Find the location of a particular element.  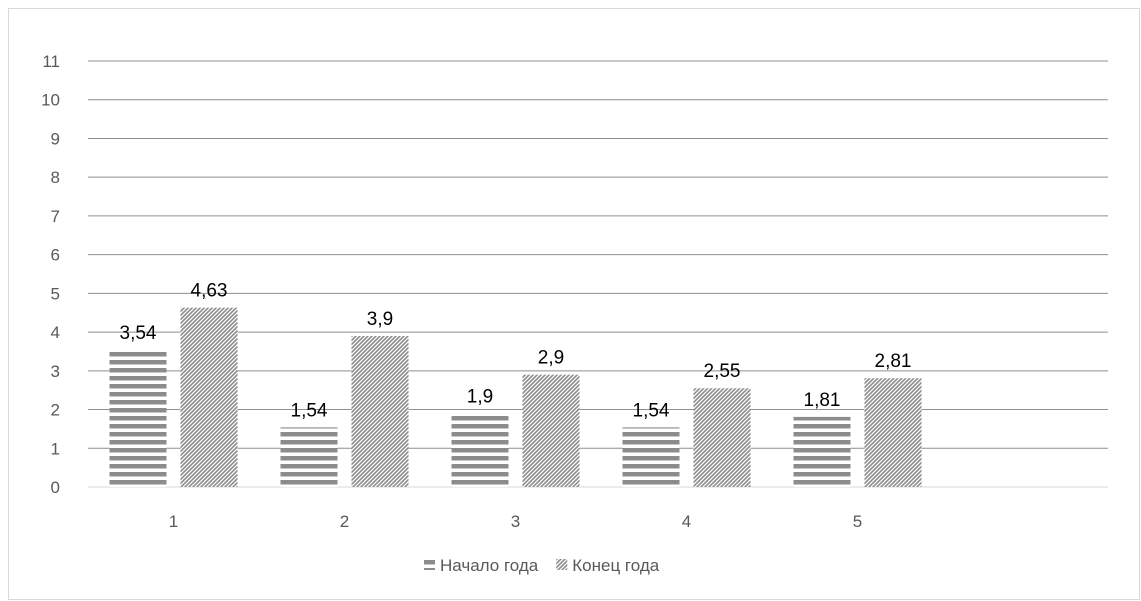

data-label: 1,9 is located at coordinates (480, 396).